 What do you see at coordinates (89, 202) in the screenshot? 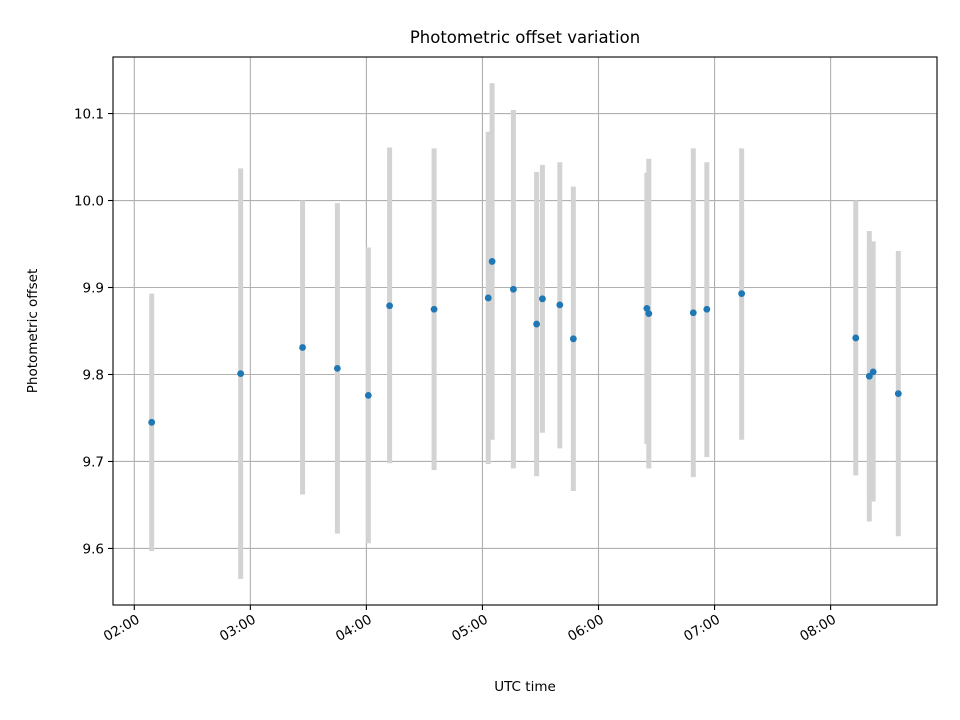
I see `y-tick-label: 10.0` at bounding box center [89, 202].